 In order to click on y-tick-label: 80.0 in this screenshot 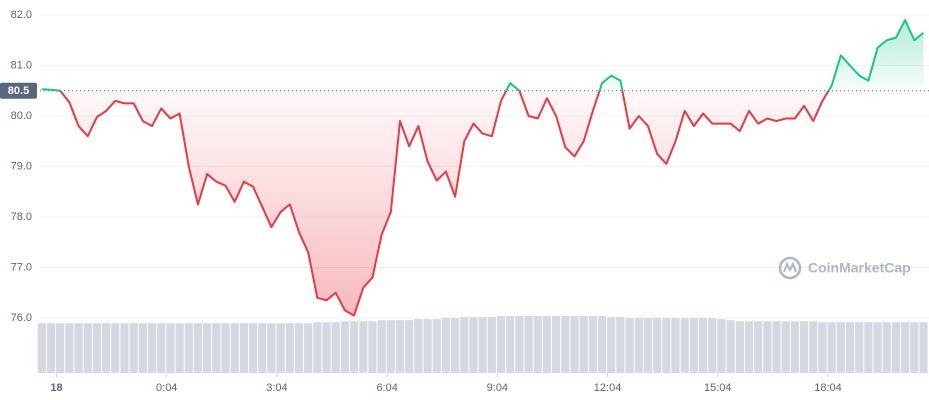, I will do `click(21, 116)`.